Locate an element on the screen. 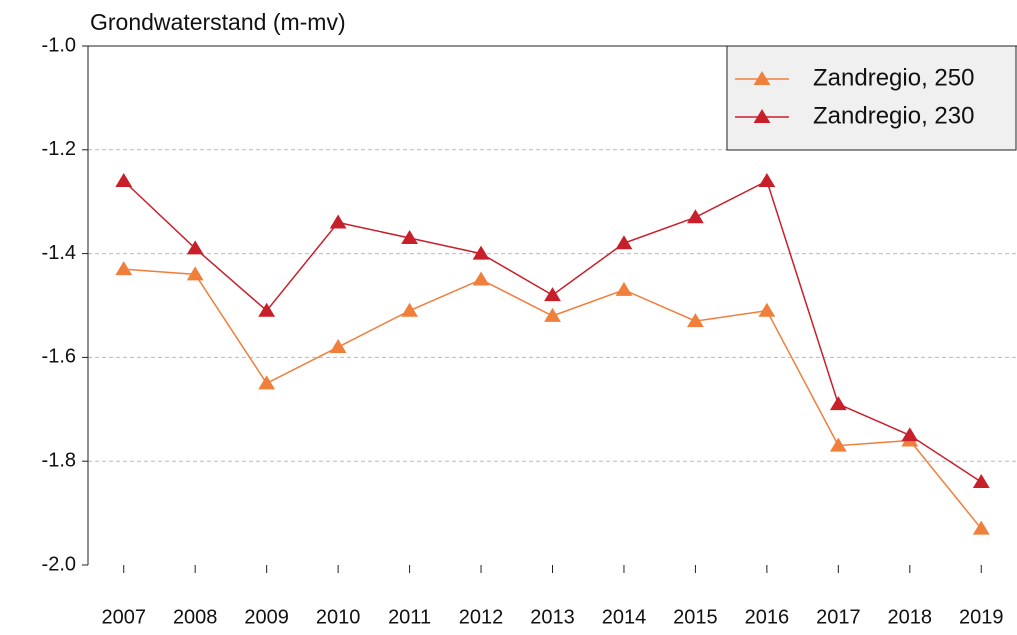 Image resolution: width=1017 pixels, height=635 pixels. x-tick-label: 2017 is located at coordinates (838, 617).